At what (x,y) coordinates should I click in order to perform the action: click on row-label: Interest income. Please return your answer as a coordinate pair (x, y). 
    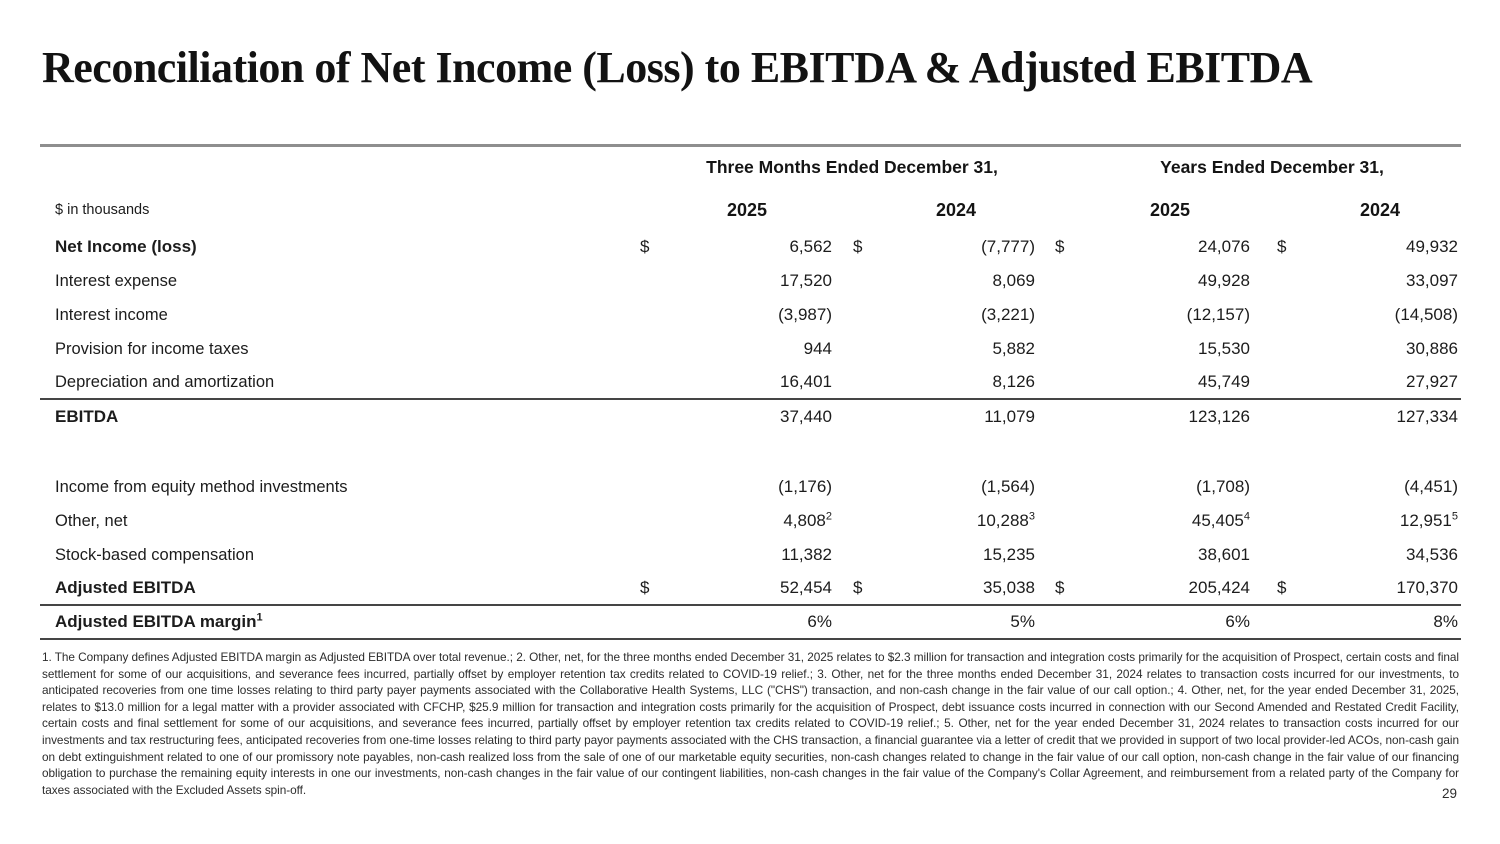
    Looking at the image, I should click on (111, 314).